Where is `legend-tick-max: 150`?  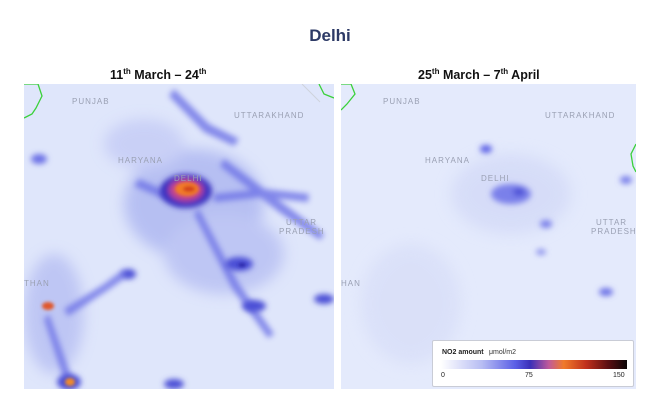 legend-tick-max: 150 is located at coordinates (619, 375).